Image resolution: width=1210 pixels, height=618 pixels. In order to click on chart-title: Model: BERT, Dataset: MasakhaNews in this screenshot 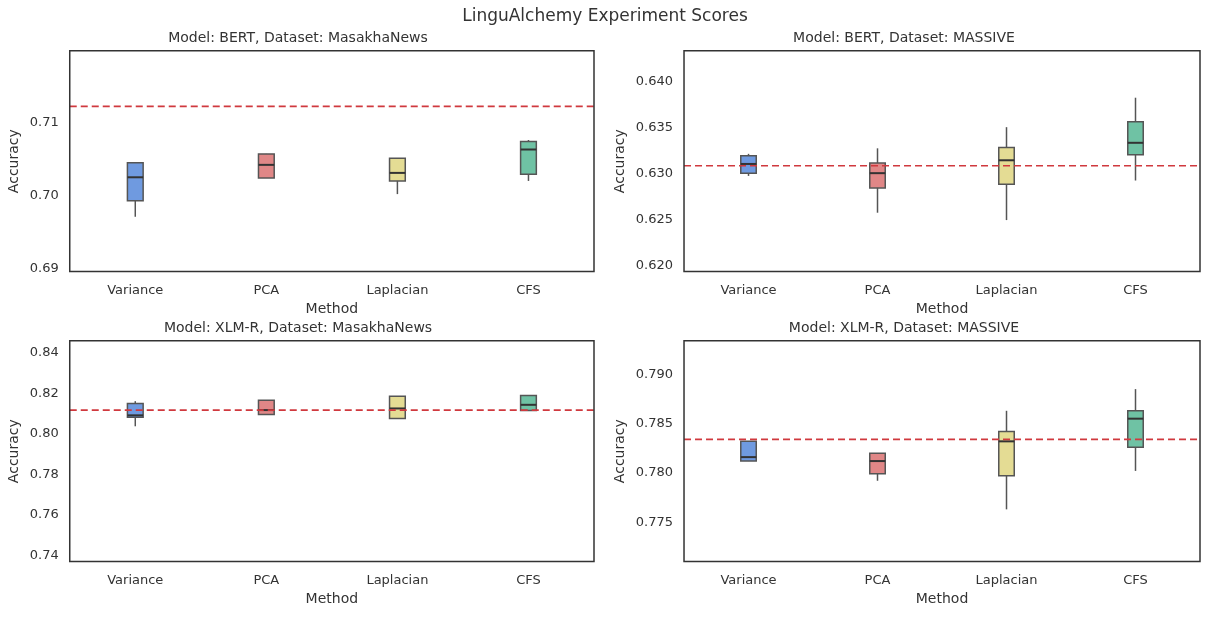, I will do `click(298, 37)`.